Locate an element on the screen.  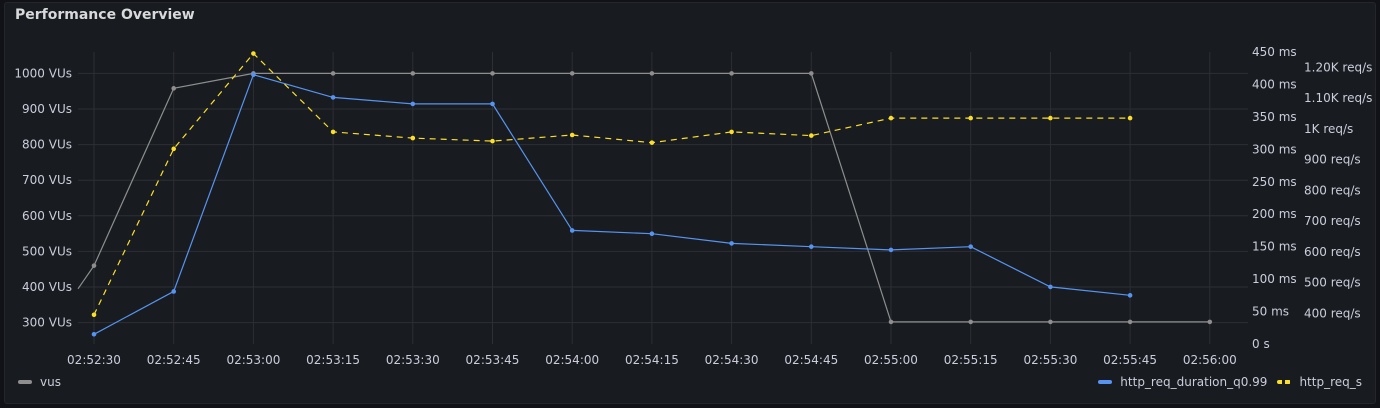
legend-item-vus: vus is located at coordinates (39, 382).